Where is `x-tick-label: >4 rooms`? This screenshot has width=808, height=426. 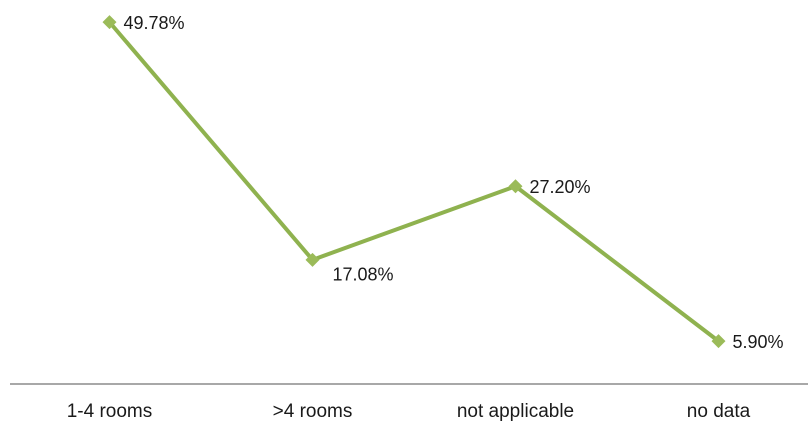 x-tick-label: >4 rooms is located at coordinates (313, 411).